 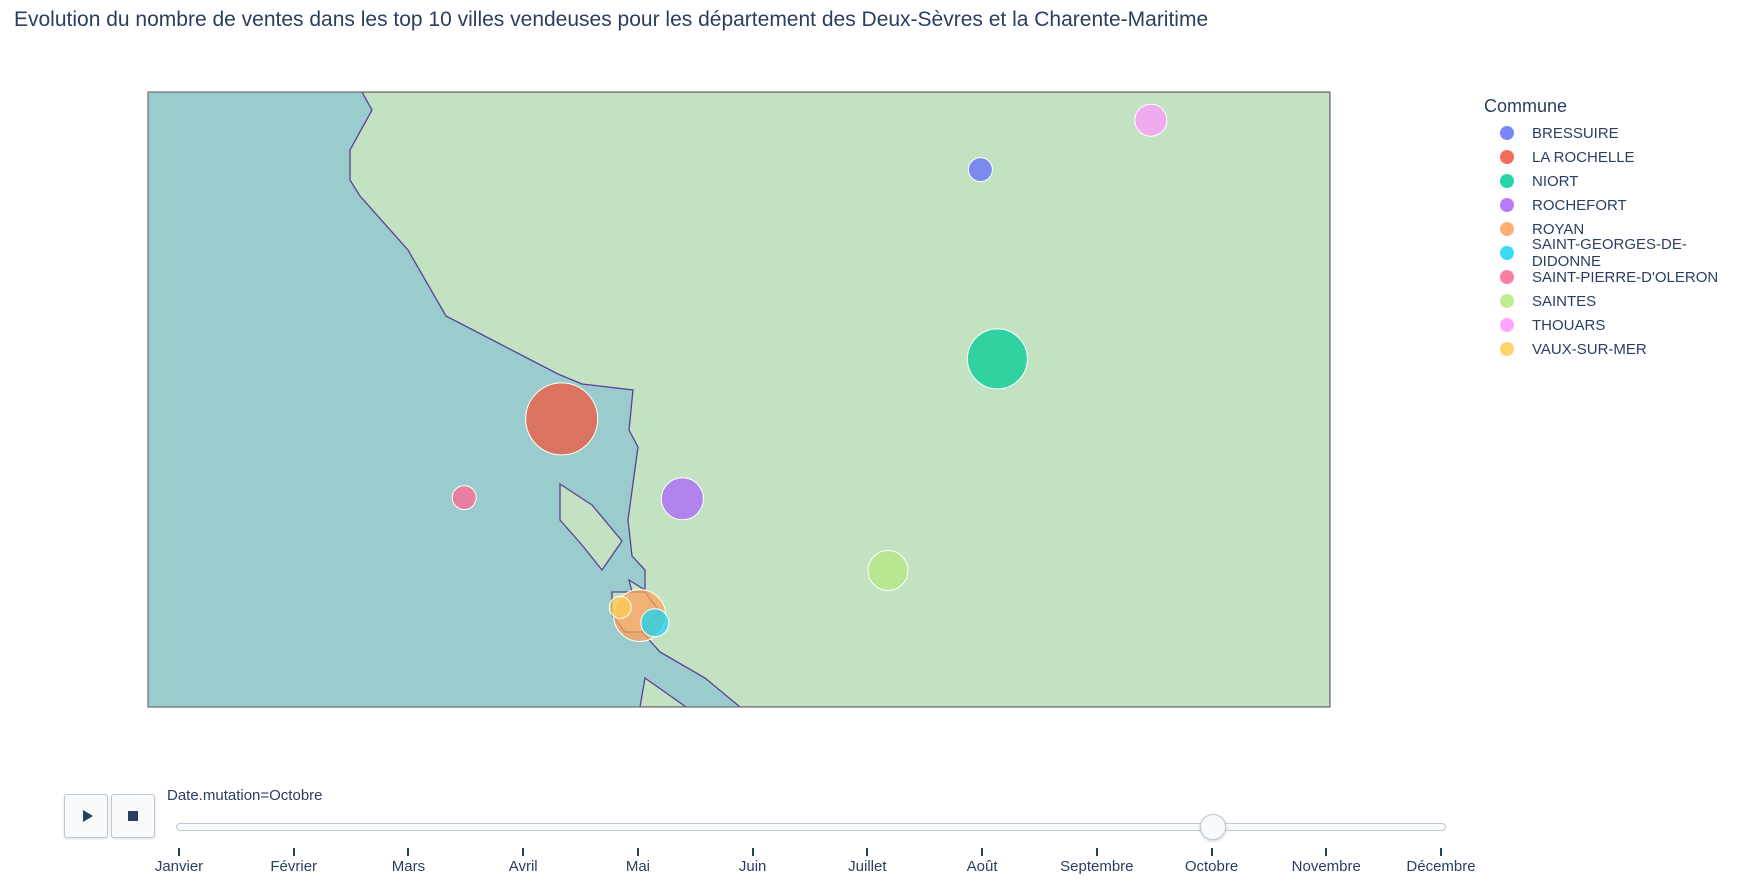 What do you see at coordinates (408, 866) in the screenshot?
I see `slider-step-label: Mars` at bounding box center [408, 866].